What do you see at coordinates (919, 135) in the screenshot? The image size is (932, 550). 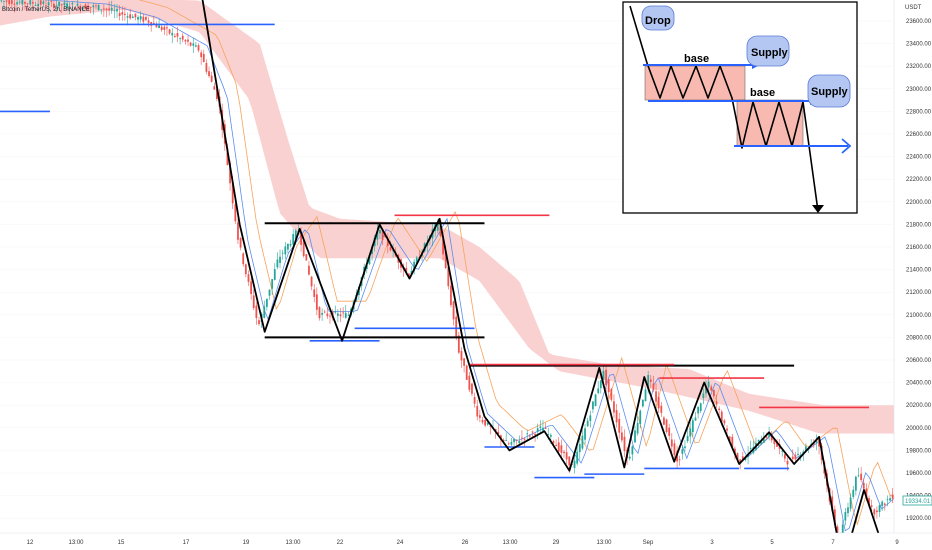 I see `price-tick-label: 22600.00` at bounding box center [919, 135].